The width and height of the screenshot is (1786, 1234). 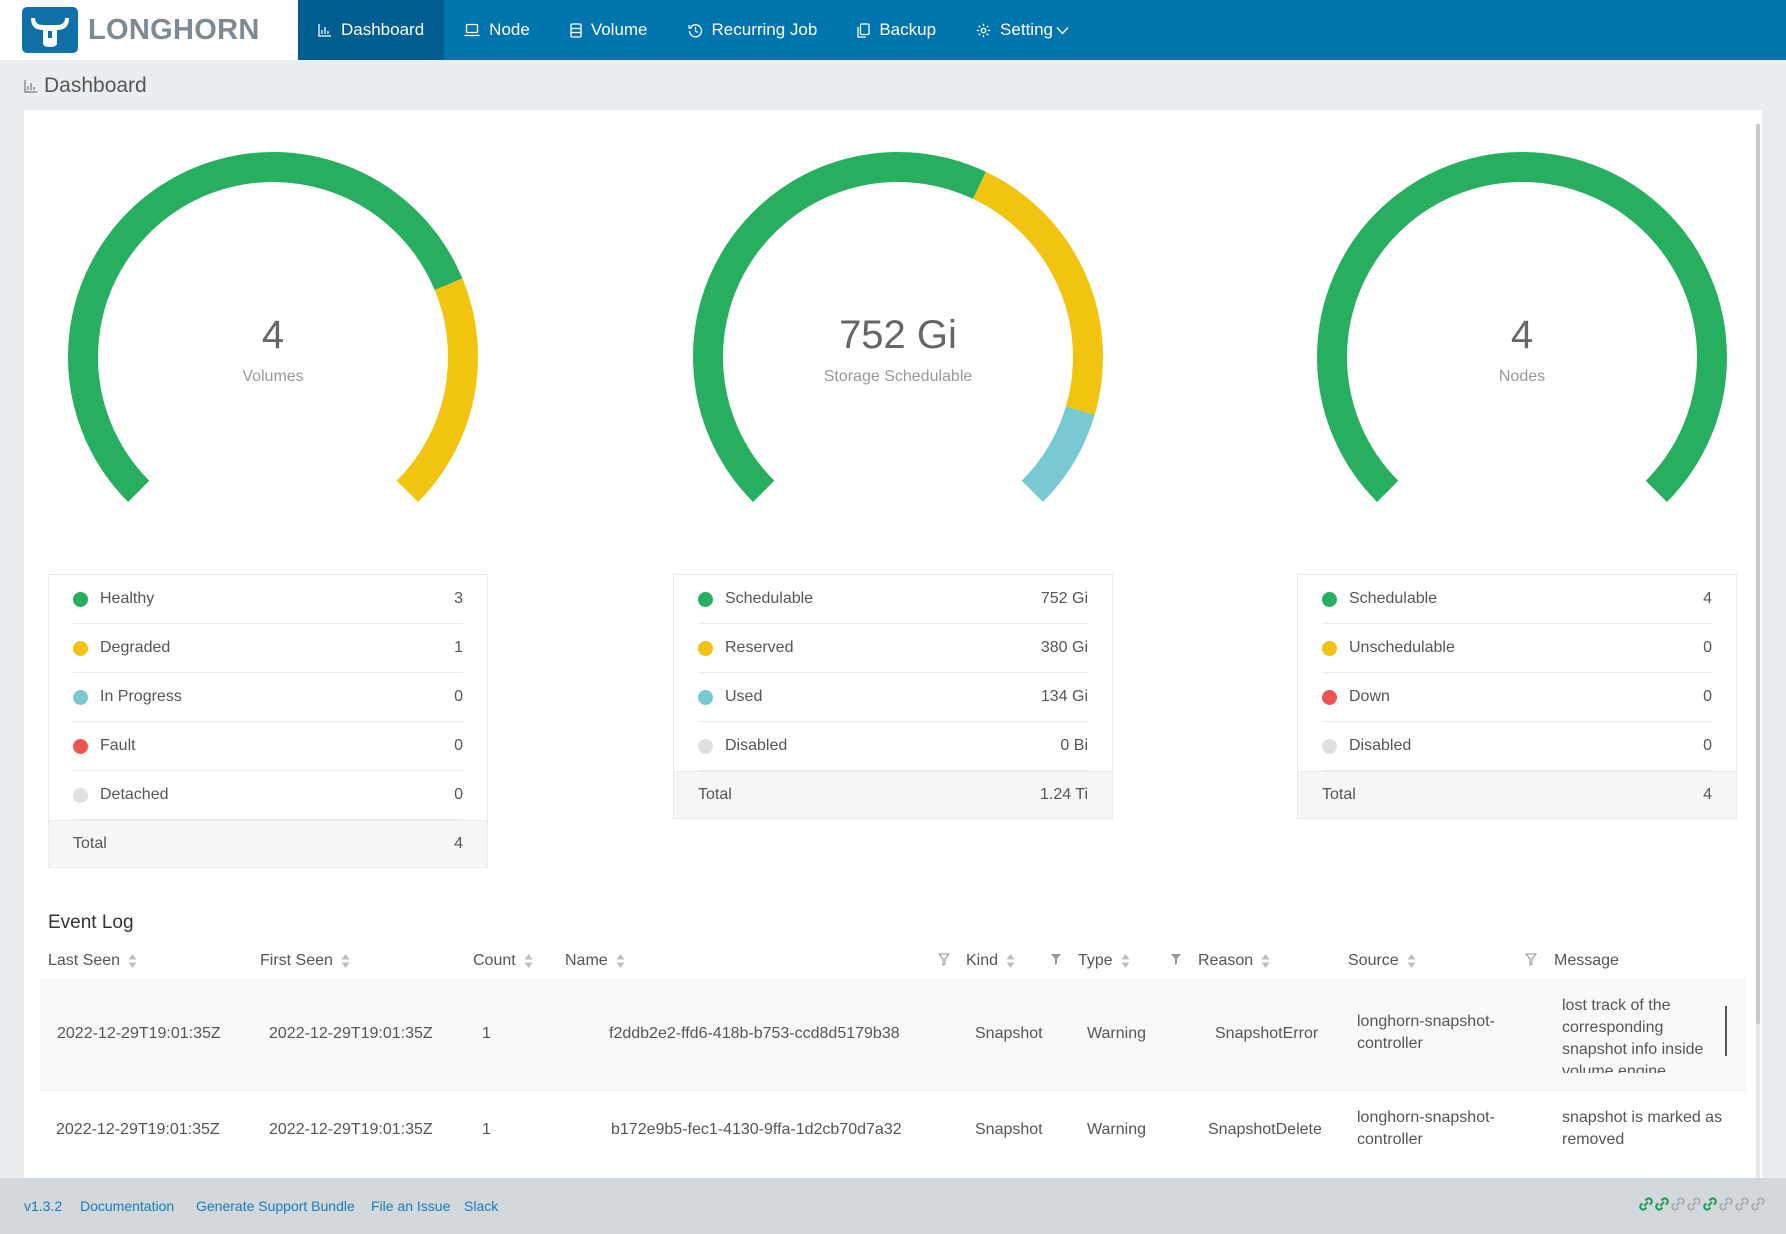 I want to click on legend-row-in-progress: In Progress 0, so click(x=268, y=697).